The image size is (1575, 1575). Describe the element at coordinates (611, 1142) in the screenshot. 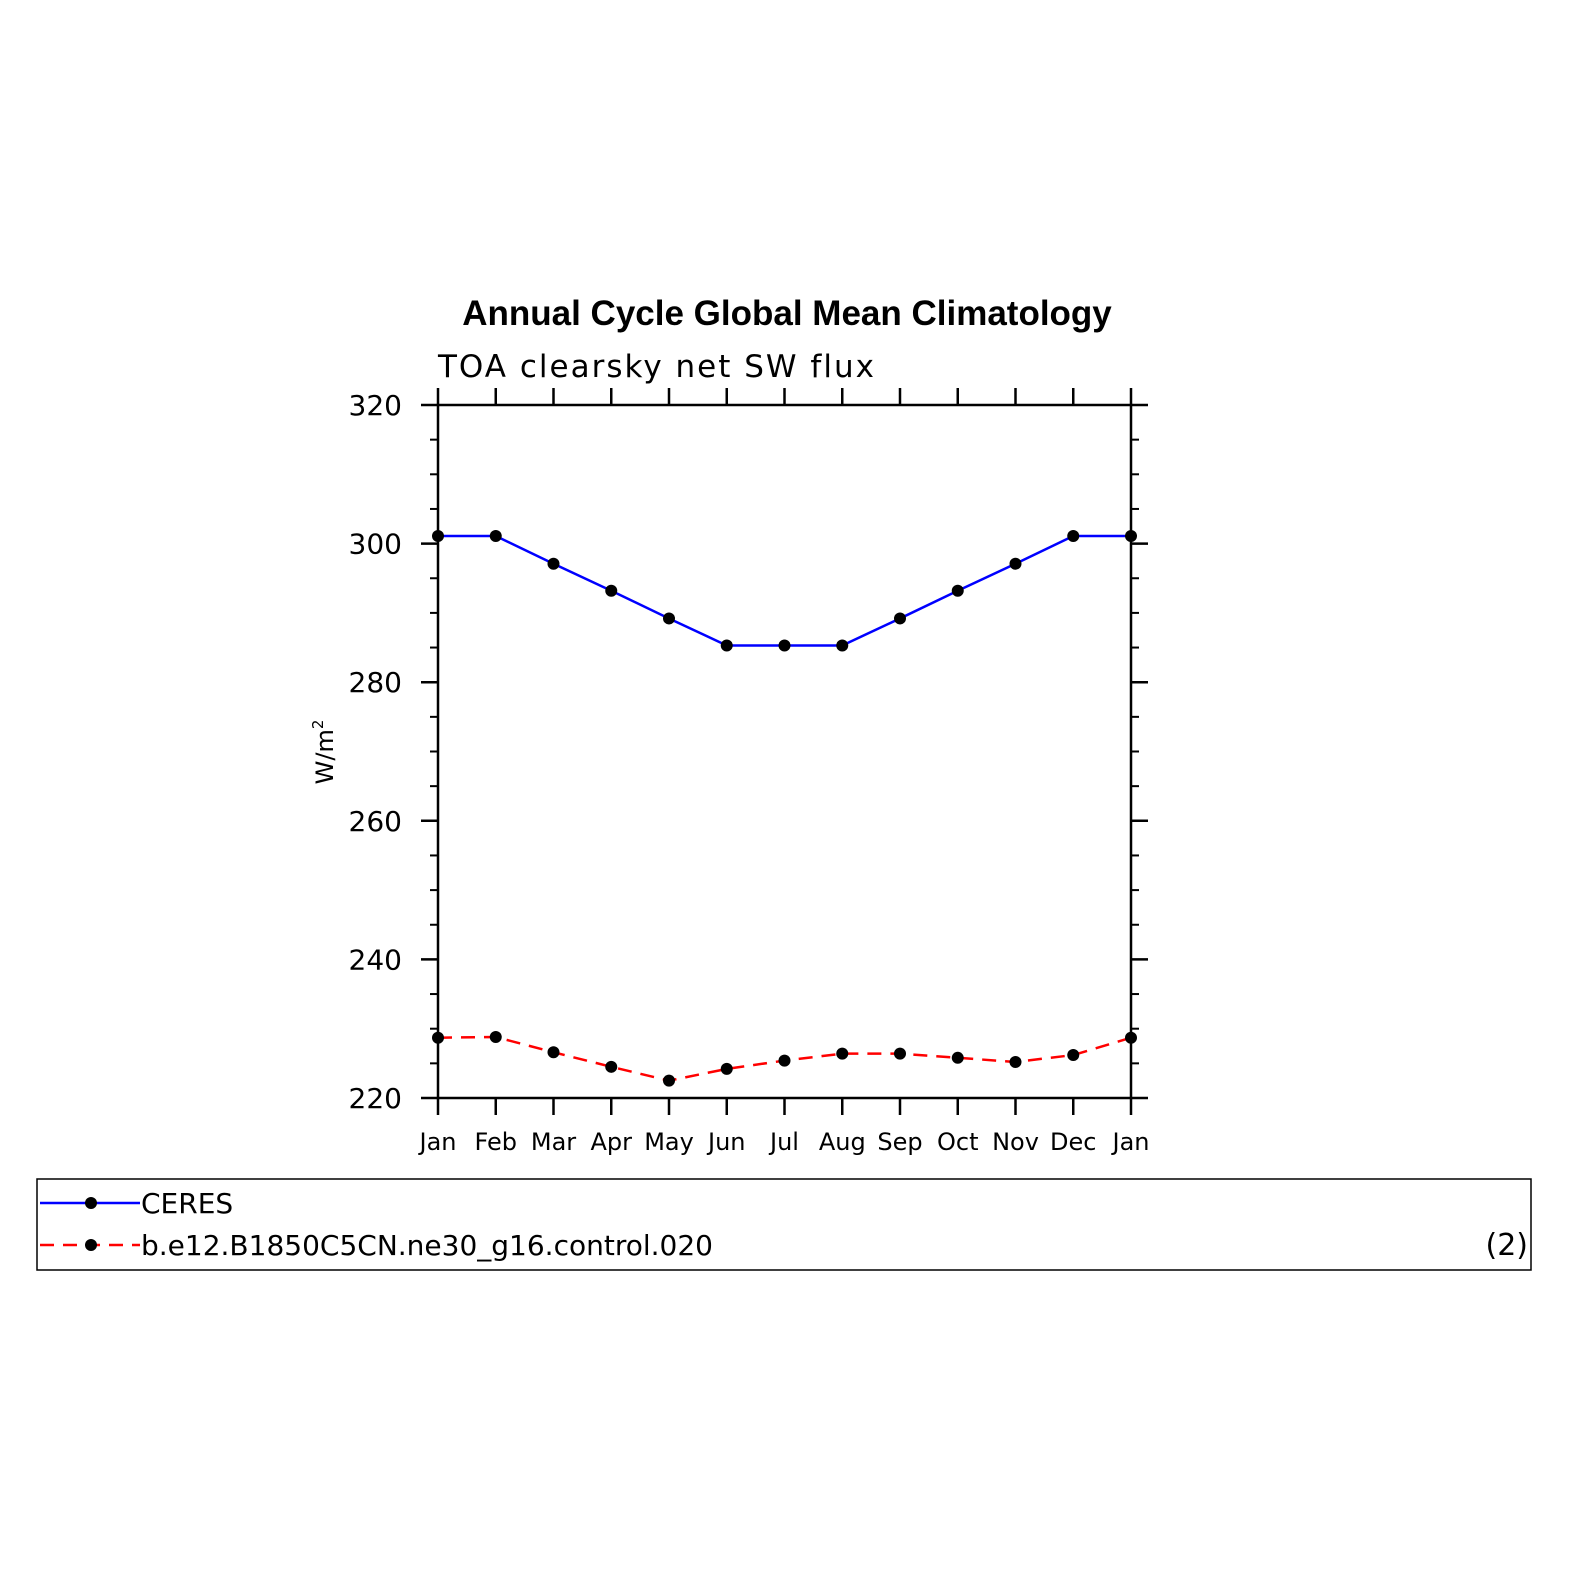

I see `x-tick-label: Apr` at that location.